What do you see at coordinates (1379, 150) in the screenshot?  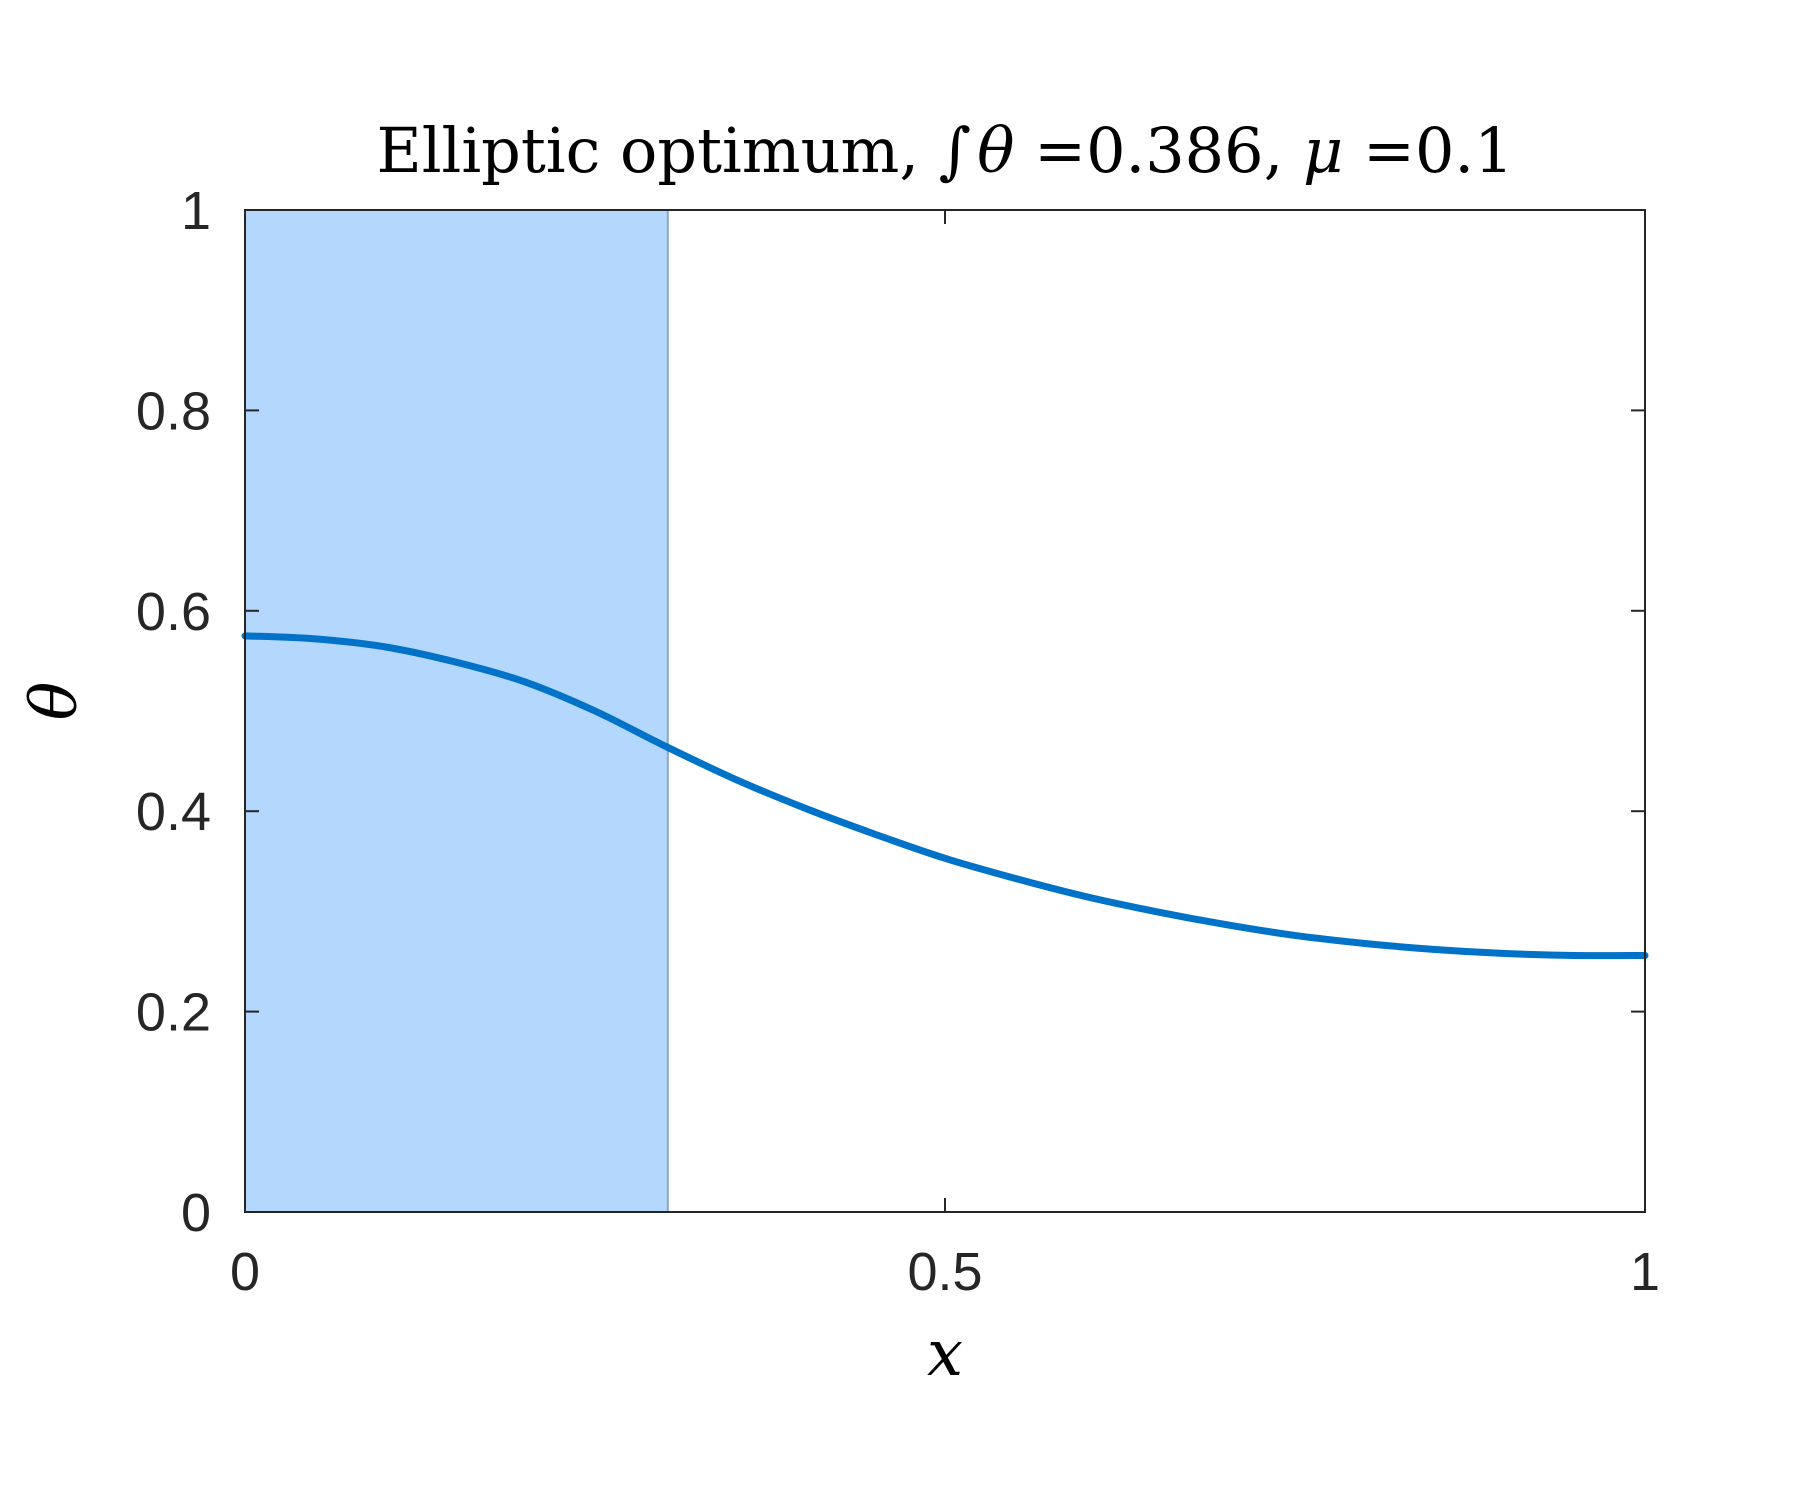 I see `title-equals-2: =` at bounding box center [1379, 150].